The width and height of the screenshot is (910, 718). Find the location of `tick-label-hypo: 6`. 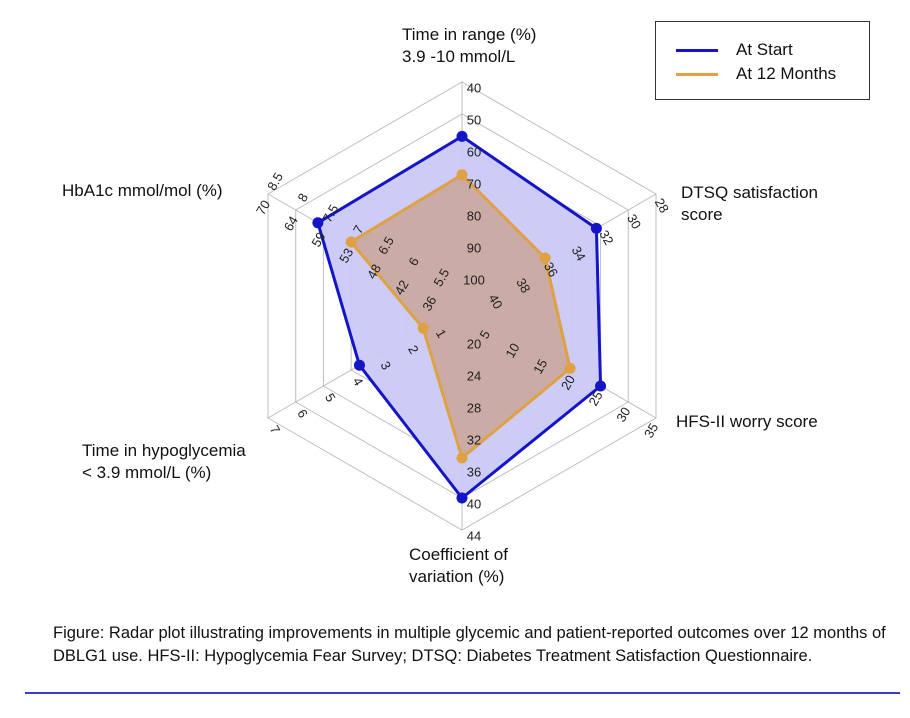

tick-label-hypo: 6 is located at coordinates (302, 414).